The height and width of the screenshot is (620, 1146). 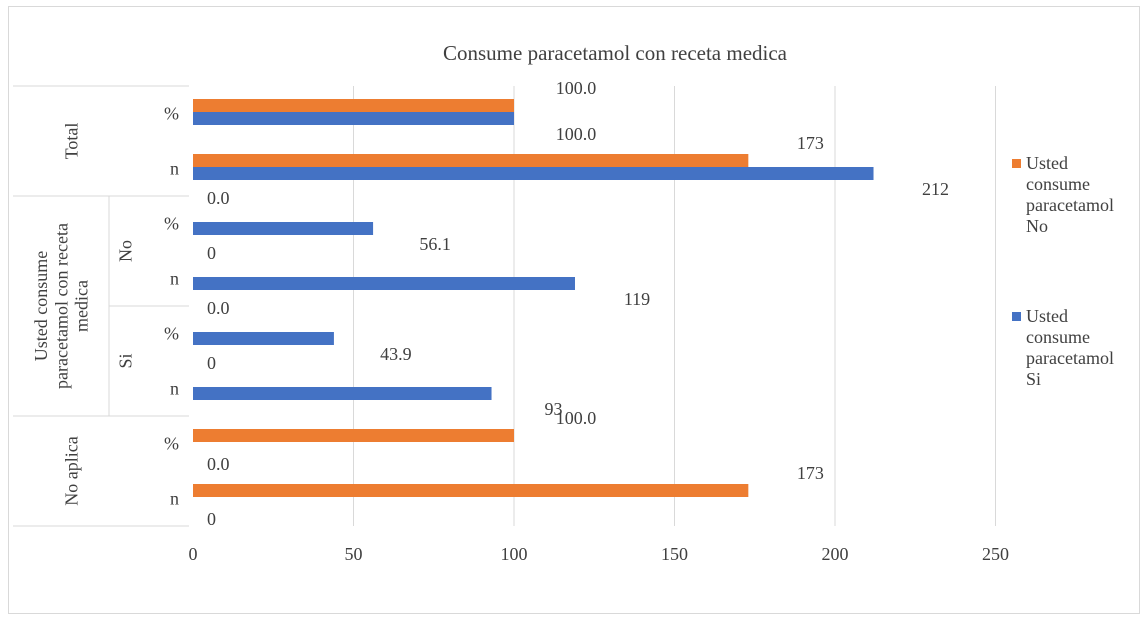 What do you see at coordinates (1033, 379) in the screenshot?
I see `legend-label-line: Si` at bounding box center [1033, 379].